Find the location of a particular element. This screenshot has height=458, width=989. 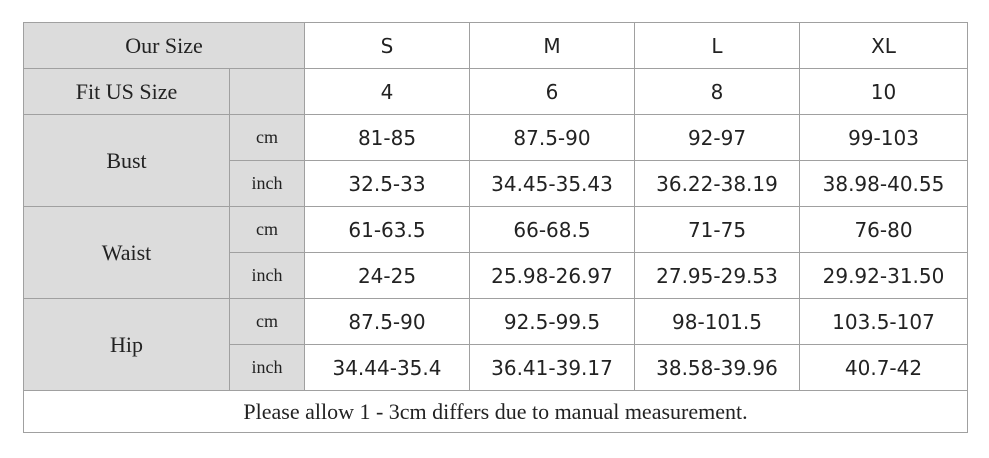

measurement-value: 66-68.5 is located at coordinates (552, 229).